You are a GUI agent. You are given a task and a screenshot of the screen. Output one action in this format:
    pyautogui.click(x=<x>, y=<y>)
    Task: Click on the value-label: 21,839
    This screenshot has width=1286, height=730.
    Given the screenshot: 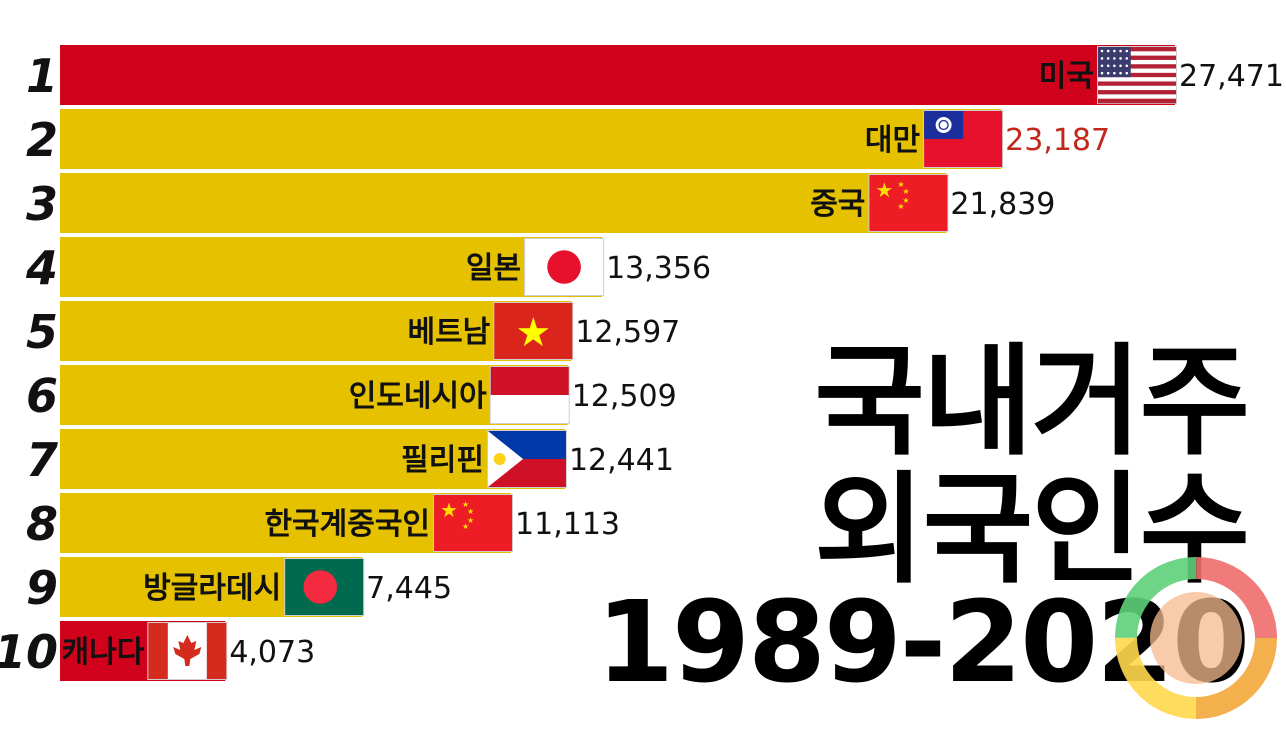 What is the action you would take?
    pyautogui.click(x=1002, y=204)
    